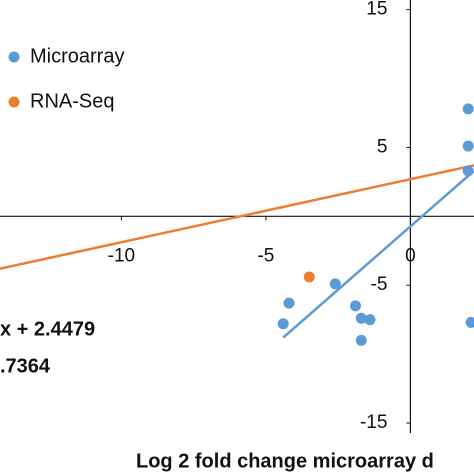  Describe the element at coordinates (72, 101) in the screenshot. I see `legend-label: RNA-Seq` at that location.